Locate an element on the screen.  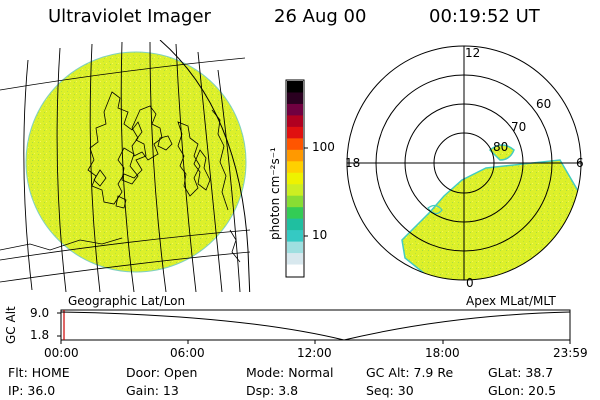
colorbar-frame is located at coordinates (295, 178).